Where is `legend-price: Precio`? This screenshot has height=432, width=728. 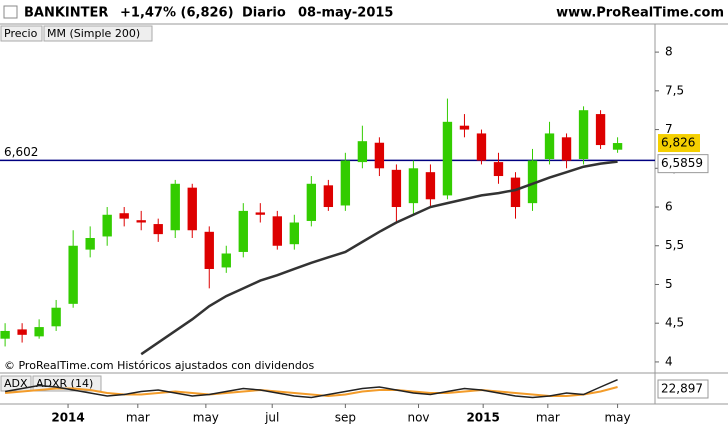 legend-price: Precio is located at coordinates (21, 33).